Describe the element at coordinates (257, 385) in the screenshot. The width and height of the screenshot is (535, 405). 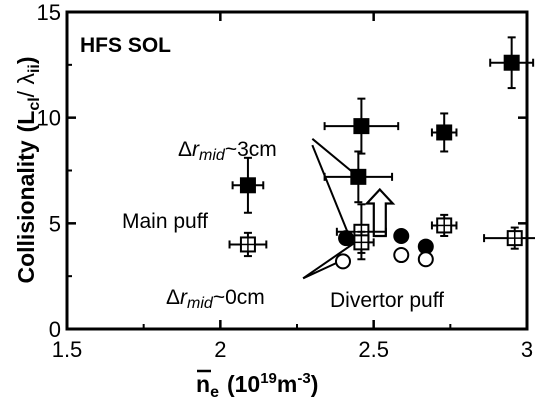
I see `x-axis-label: ne (1019m-3)` at that location.